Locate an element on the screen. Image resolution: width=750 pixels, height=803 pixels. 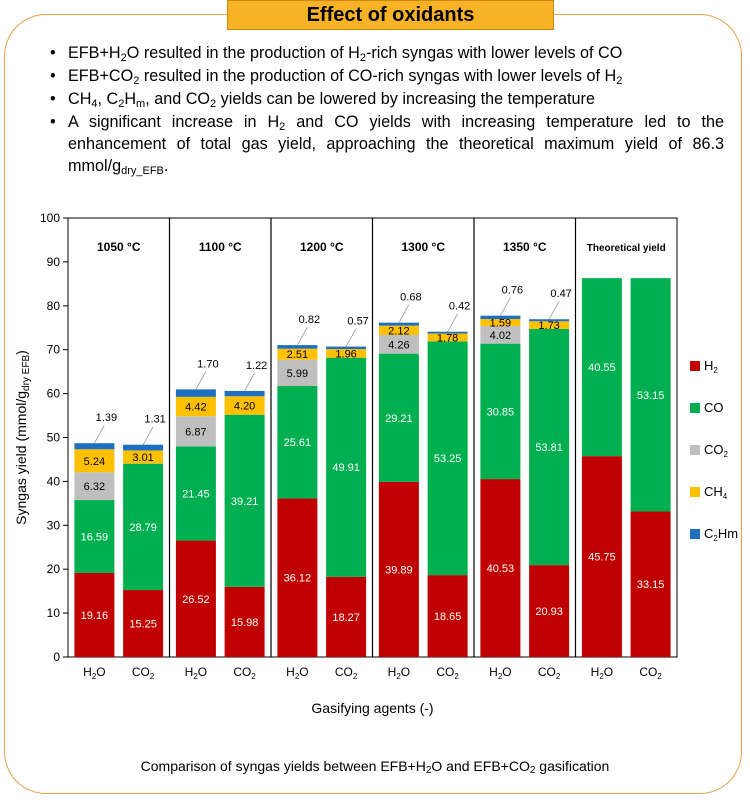
data-label: 20.93 is located at coordinates (549, 612).